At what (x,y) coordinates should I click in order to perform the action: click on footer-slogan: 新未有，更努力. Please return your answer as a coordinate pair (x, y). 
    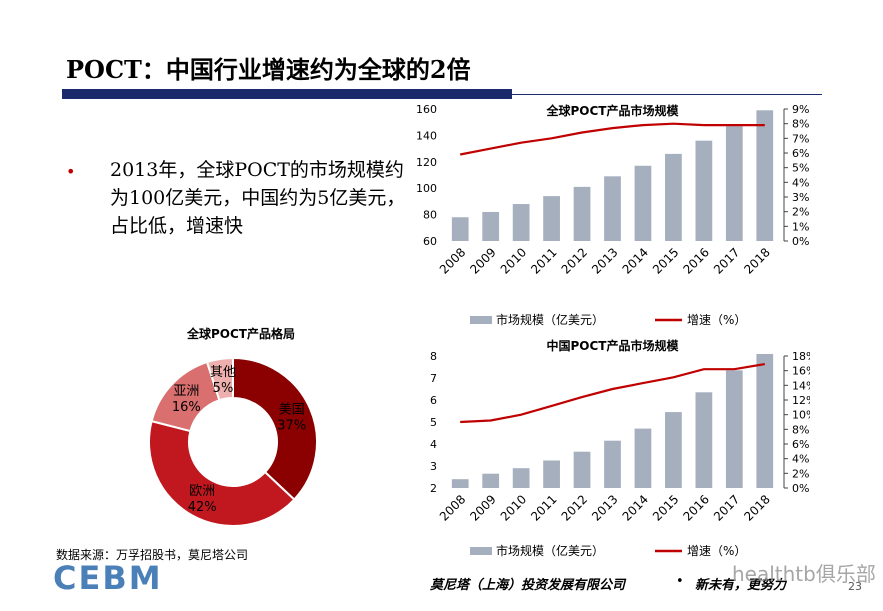
    Looking at the image, I should click on (741, 585).